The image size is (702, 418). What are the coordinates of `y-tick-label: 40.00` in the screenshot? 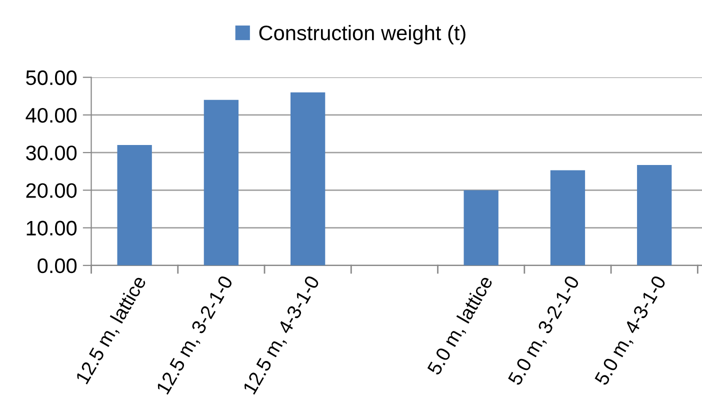 It's located at (51, 115).